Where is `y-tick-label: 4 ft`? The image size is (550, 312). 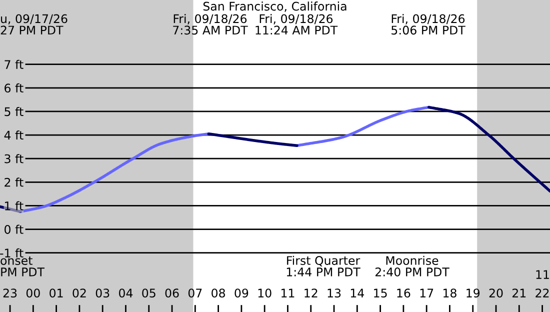
y-tick-label: 4 ft is located at coordinates (14, 135).